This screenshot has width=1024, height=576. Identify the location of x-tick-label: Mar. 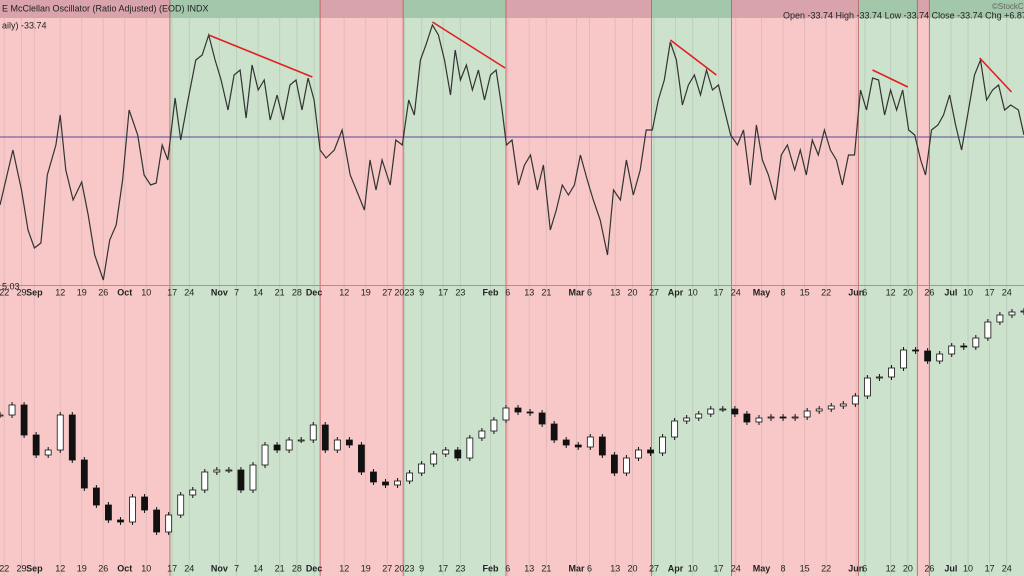
(577, 292).